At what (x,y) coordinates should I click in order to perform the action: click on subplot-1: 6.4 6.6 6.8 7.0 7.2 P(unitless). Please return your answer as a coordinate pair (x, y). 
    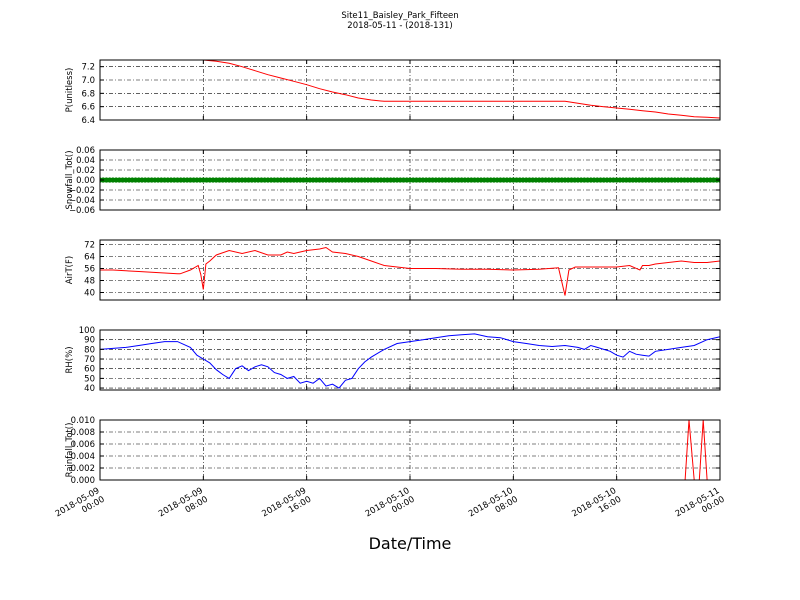
    Looking at the image, I should click on (393, 92).